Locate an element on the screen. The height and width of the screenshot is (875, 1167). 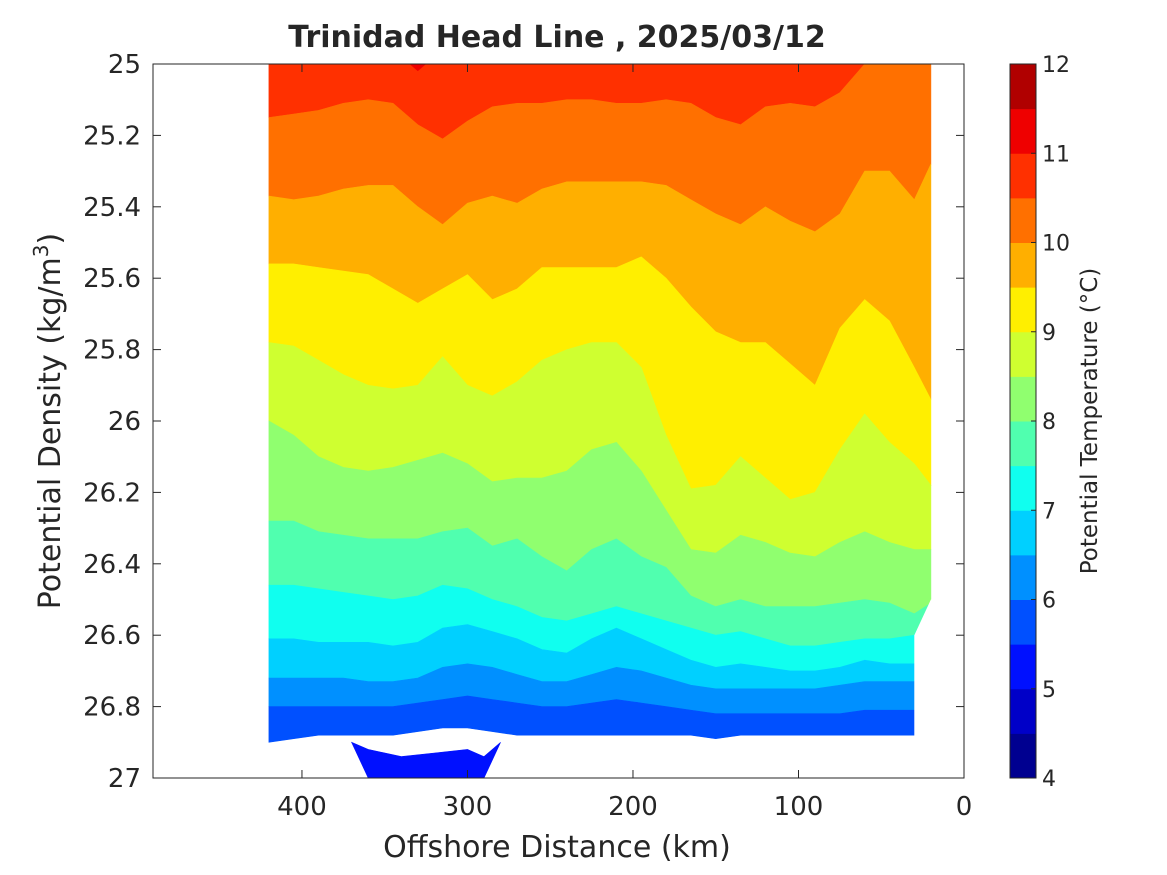
y-tick-label: 25.6 is located at coordinates (112, 279).